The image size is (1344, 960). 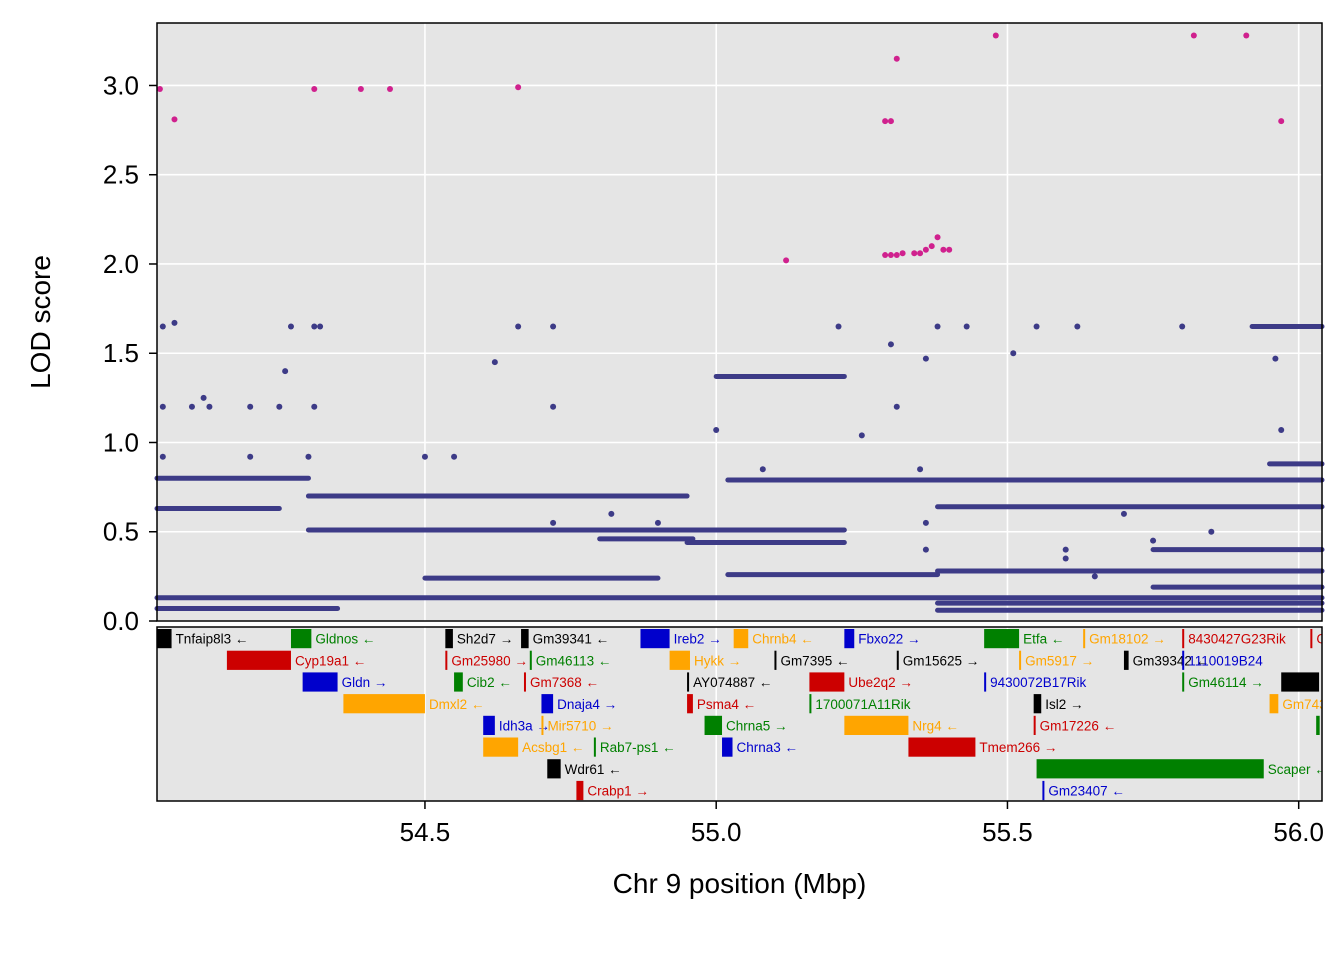 What do you see at coordinates (768, 747) in the screenshot?
I see `gene-label: Chrna3 ←` at bounding box center [768, 747].